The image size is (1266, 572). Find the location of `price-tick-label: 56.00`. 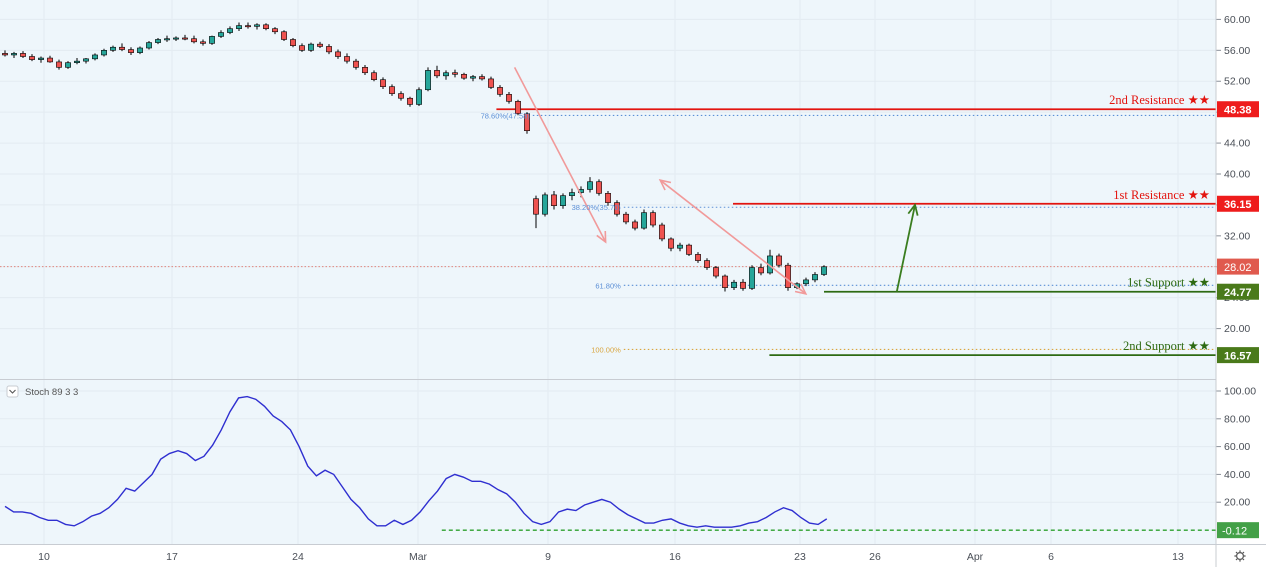

price-tick-label: 56.00 is located at coordinates (1237, 51).